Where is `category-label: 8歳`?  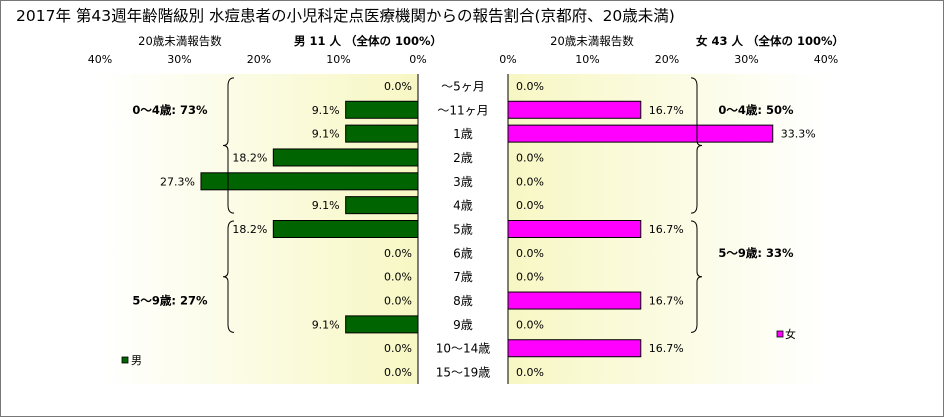 category-label: 8歳 is located at coordinates (463, 301).